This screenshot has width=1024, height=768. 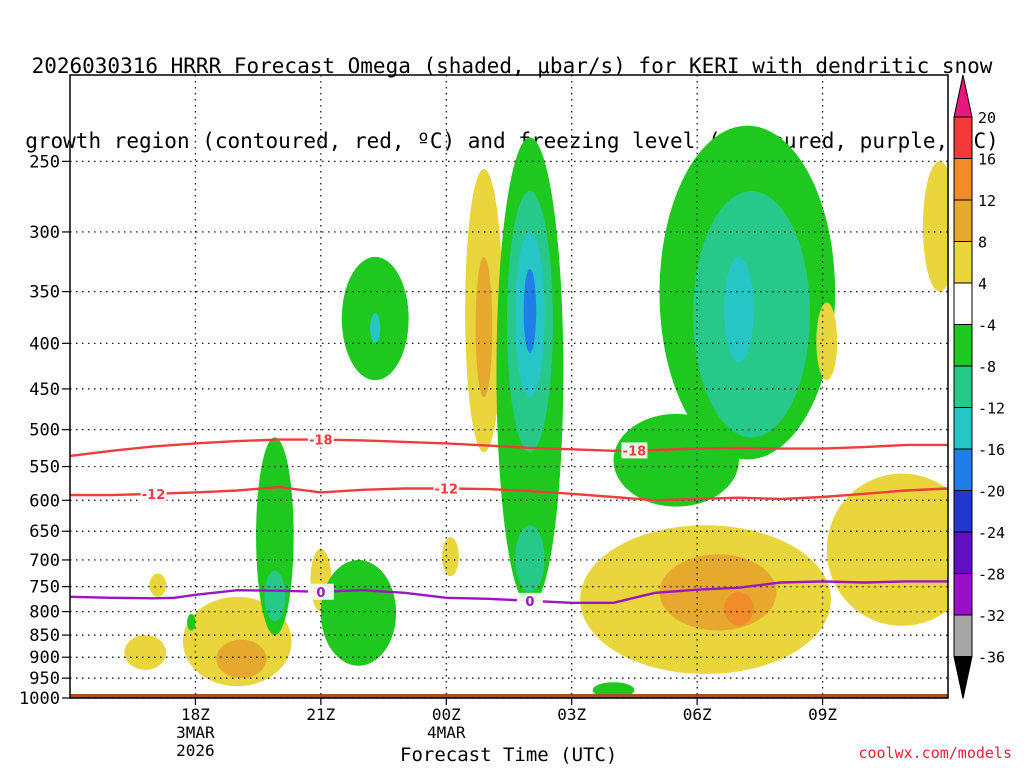 What do you see at coordinates (991, 658) in the screenshot?
I see `colorbar-label-13: -36` at bounding box center [991, 658].